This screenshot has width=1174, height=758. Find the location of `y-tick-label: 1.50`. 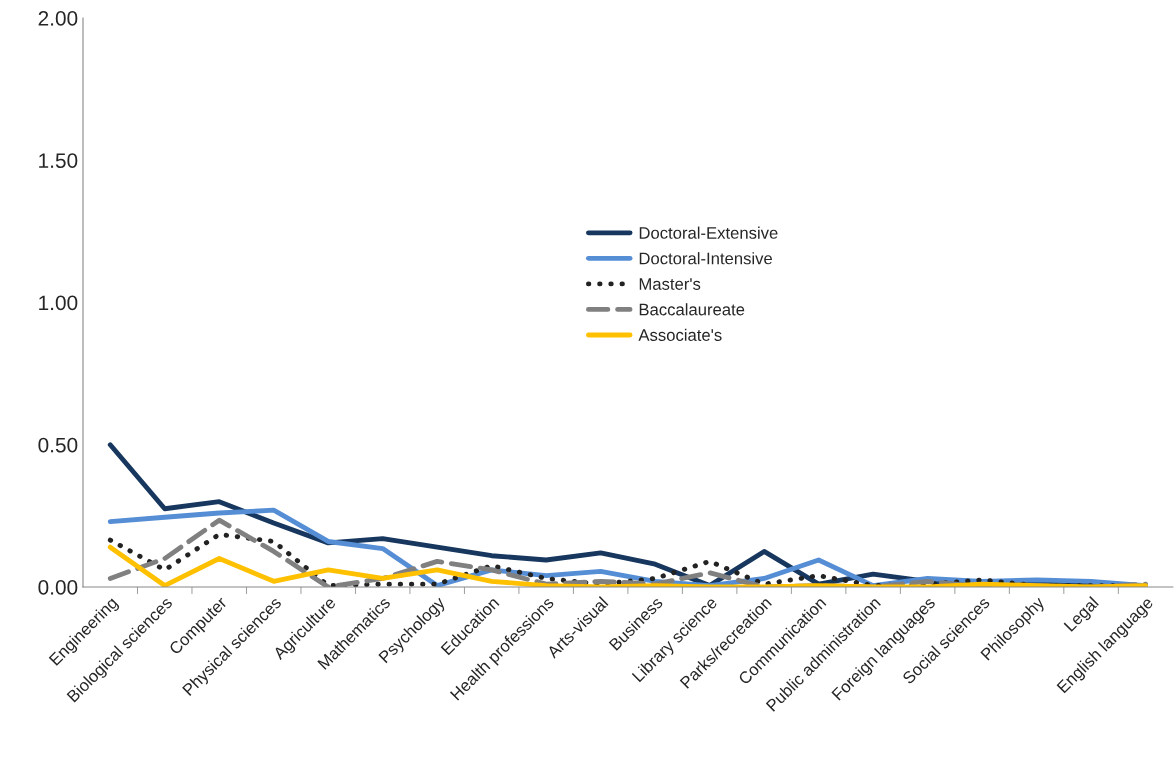

y-tick-label: 1.50 is located at coordinates (58, 160).